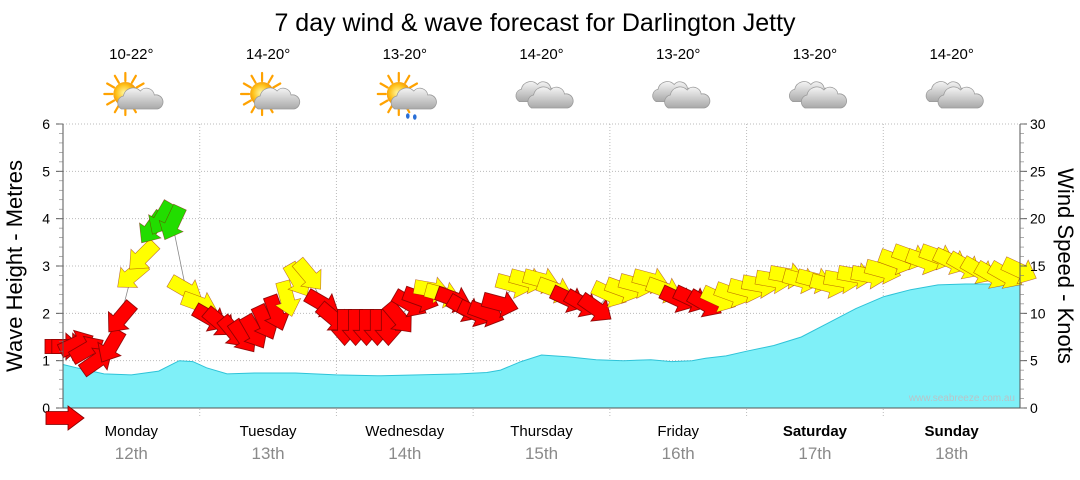 This screenshot has height=480, width=1080. I want to click on day-date-label: 18th, so click(951, 453).